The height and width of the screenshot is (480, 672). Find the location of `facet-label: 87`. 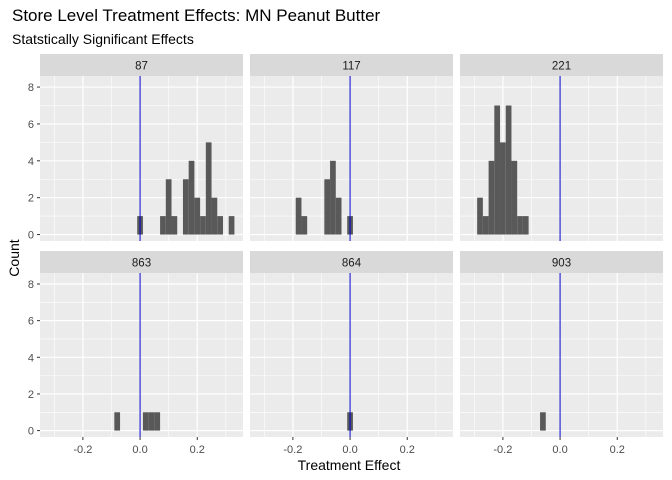

facet-label: 87 is located at coordinates (141, 67).